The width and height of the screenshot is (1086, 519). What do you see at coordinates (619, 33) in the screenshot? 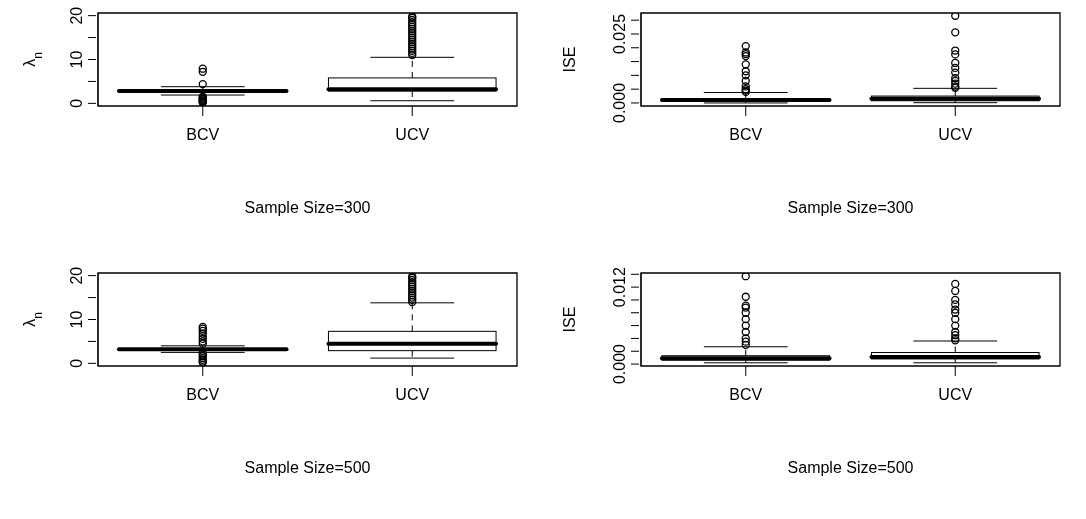
I see `y-tick-label: 0.025` at bounding box center [619, 33].